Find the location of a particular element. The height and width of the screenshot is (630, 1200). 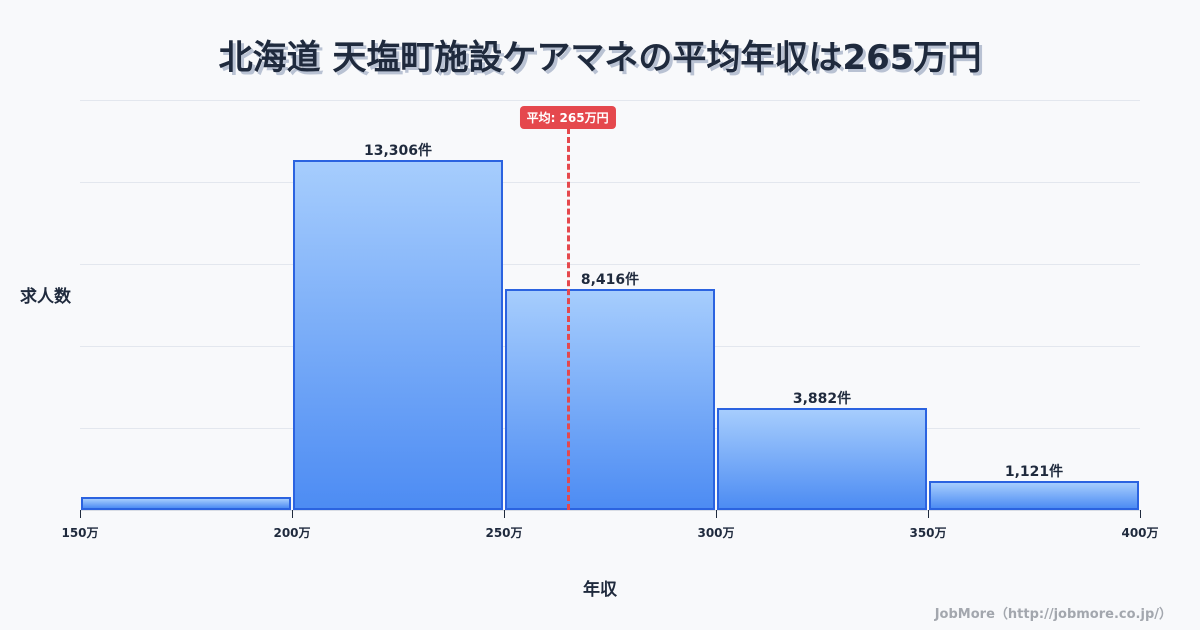

x-tick-label: 250万 is located at coordinates (504, 533).